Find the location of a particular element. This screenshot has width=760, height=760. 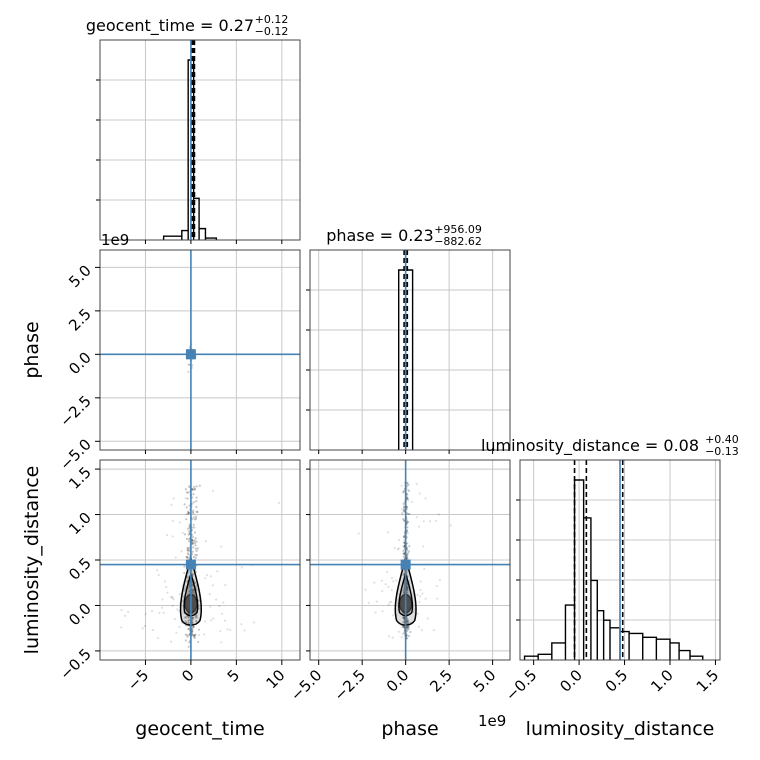

offset-label-geocent-time: 1e9 is located at coordinates (115, 240).